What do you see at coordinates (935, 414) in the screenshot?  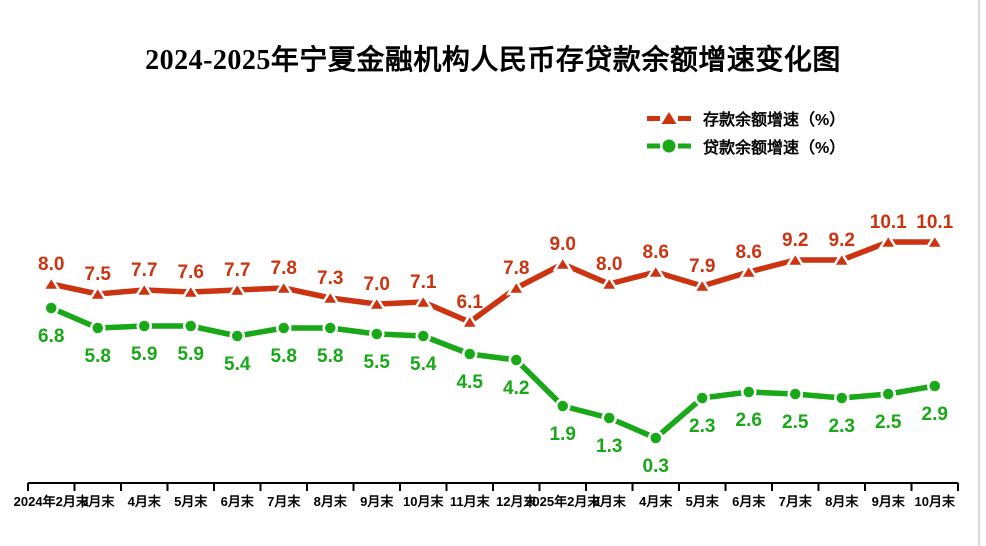 I see `loan-data-label: 2.9` at bounding box center [935, 414].